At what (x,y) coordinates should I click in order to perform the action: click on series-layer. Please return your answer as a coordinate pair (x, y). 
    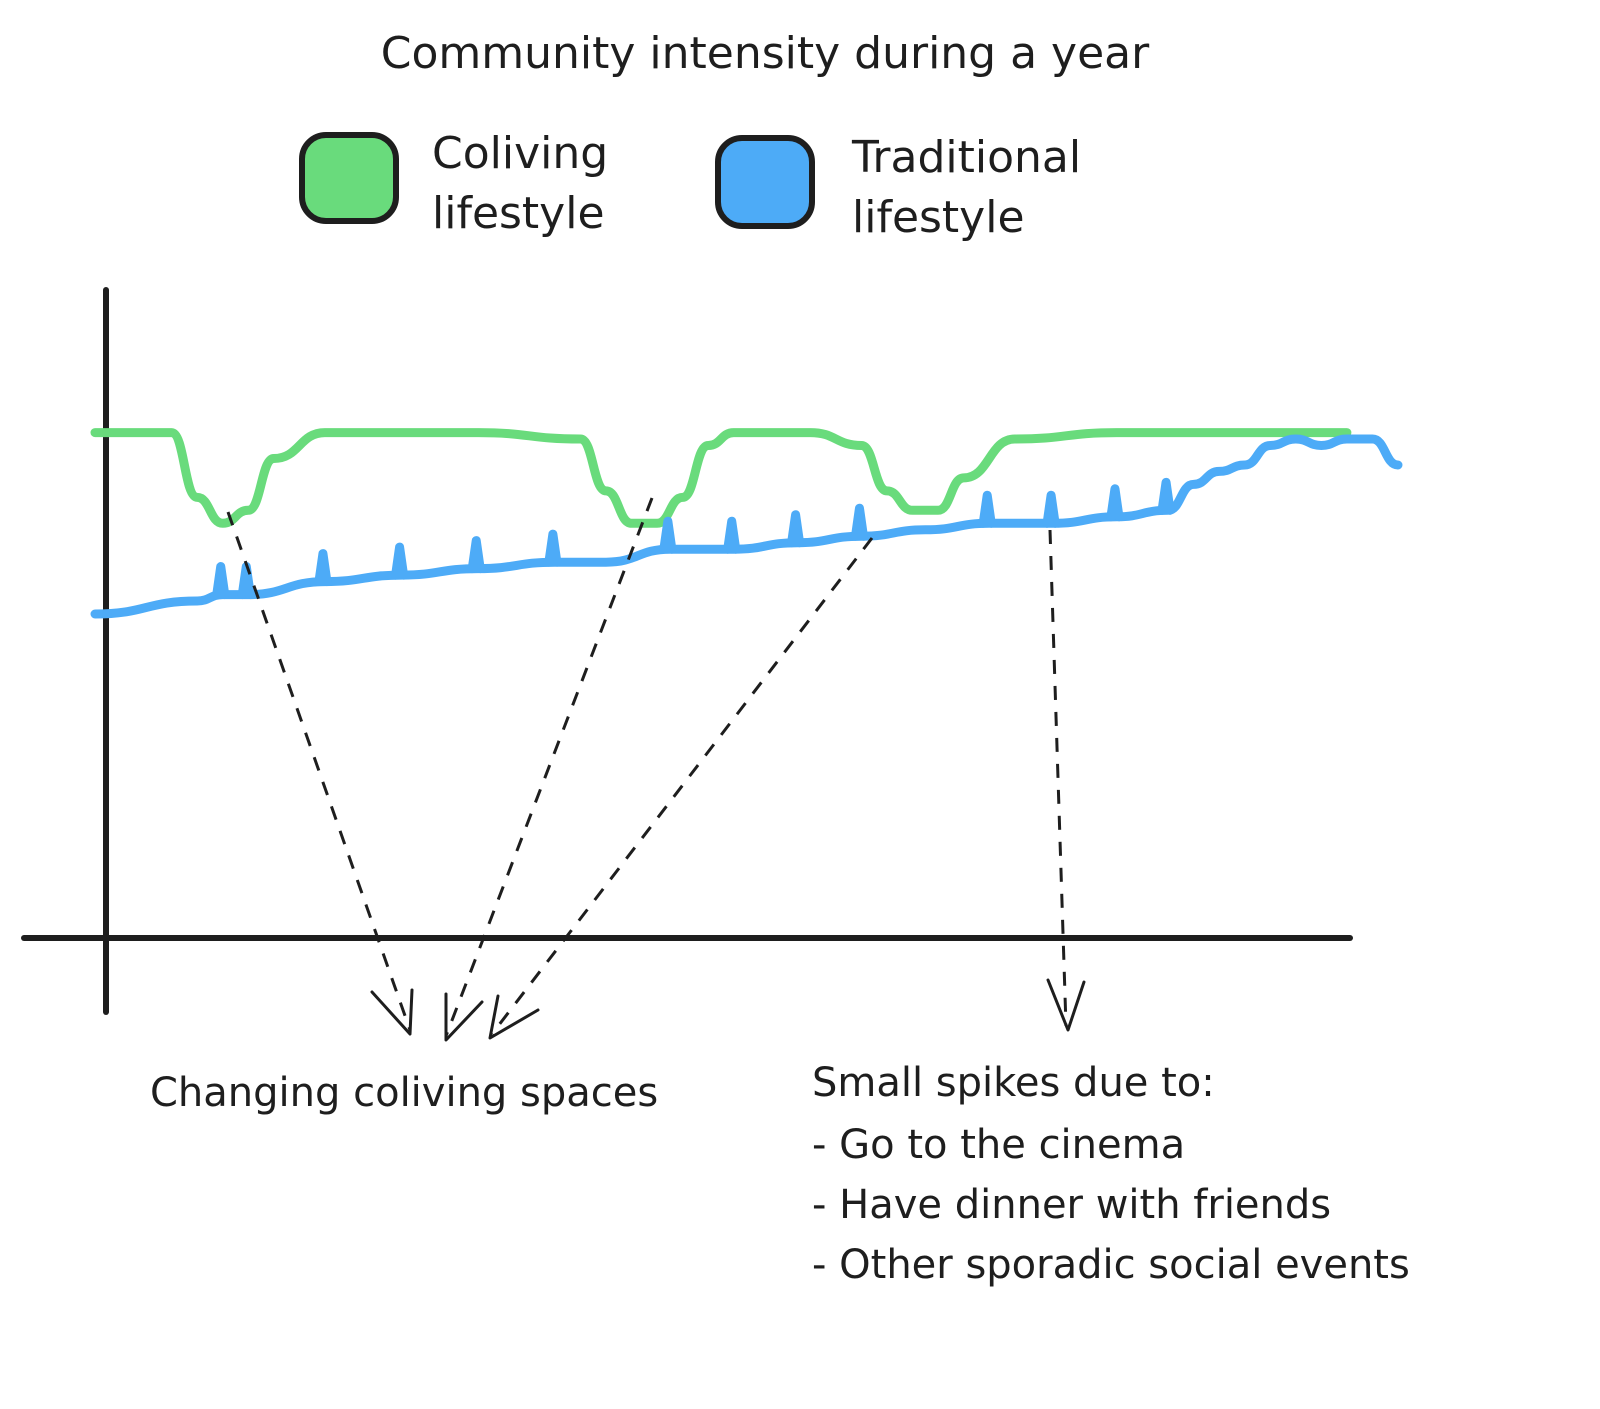
    Looking at the image, I should click on (746, 523).